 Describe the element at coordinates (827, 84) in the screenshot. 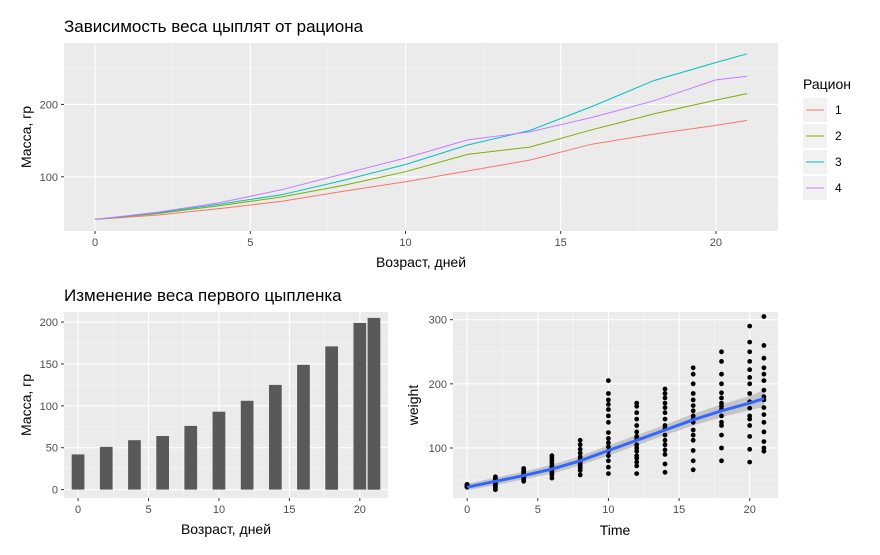

I see `legend-title: Рацион` at that location.